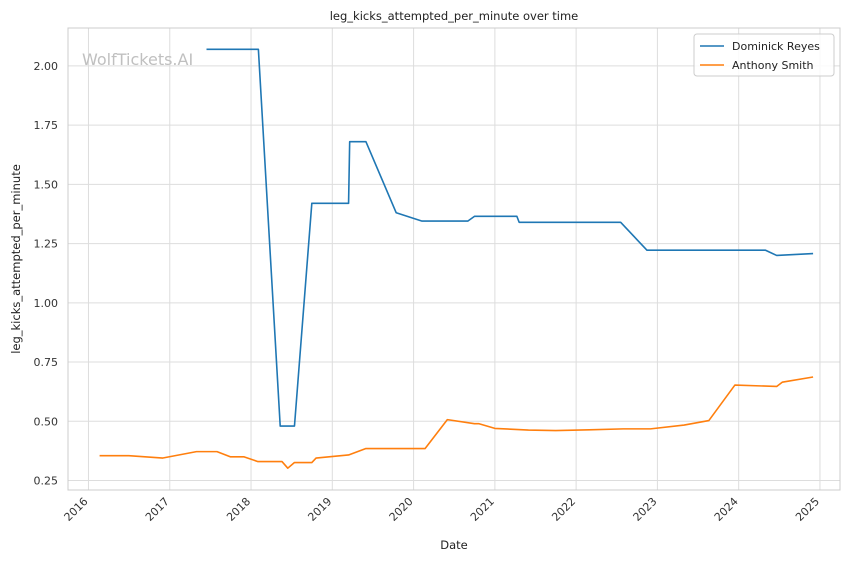 The image size is (852, 561). I want to click on series-line-anthony-smith, so click(456, 423).